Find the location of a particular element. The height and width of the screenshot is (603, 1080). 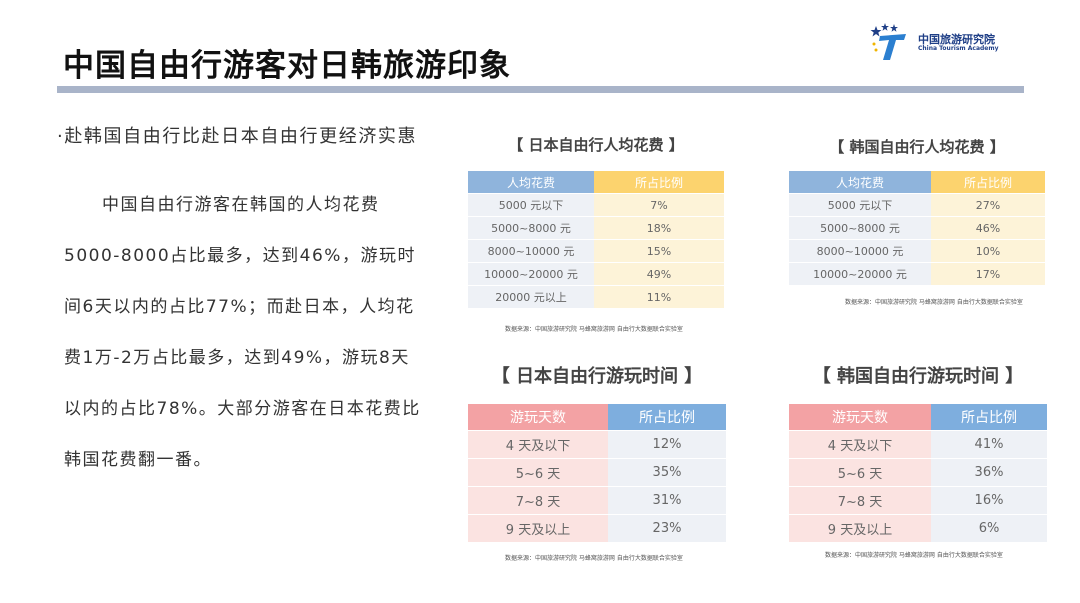

logo: 中国旅游研究院 China Tourism Academy is located at coordinates (945, 42).